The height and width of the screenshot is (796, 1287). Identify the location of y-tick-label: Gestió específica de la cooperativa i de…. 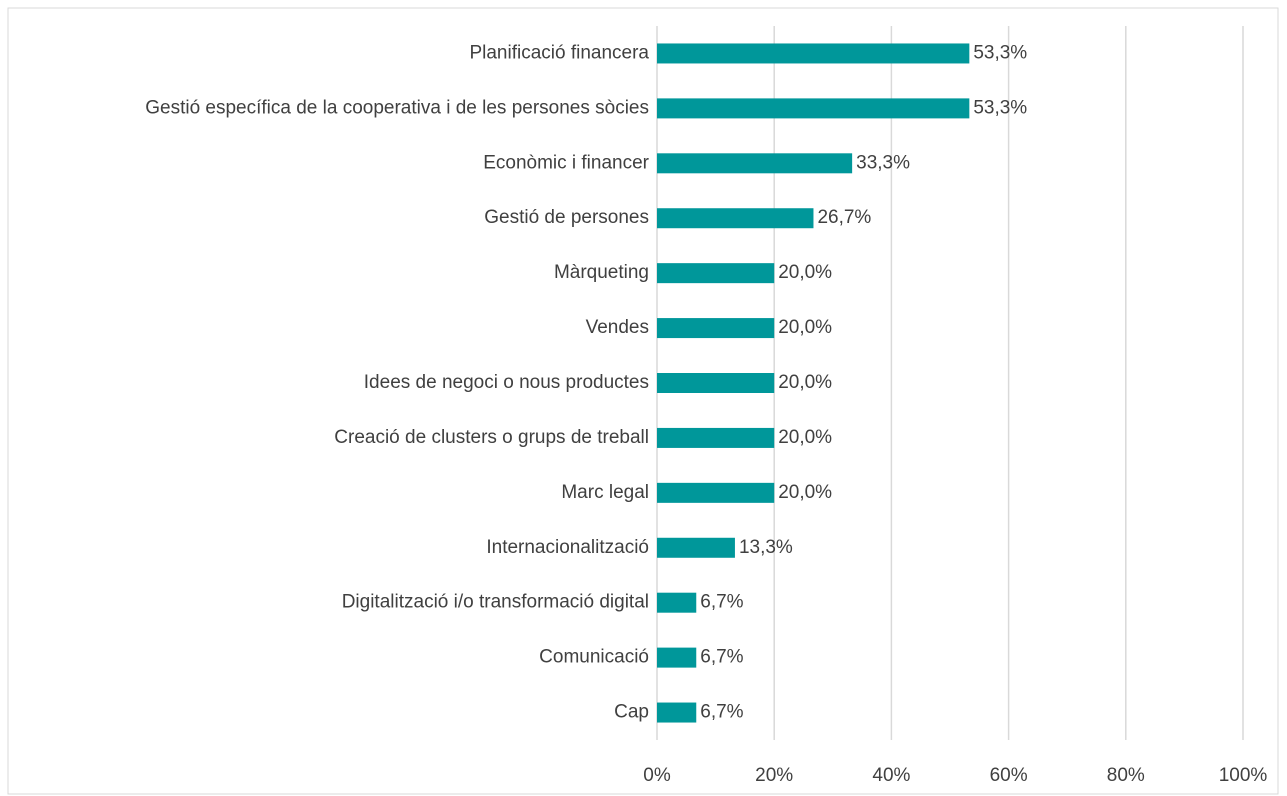
(397, 107).